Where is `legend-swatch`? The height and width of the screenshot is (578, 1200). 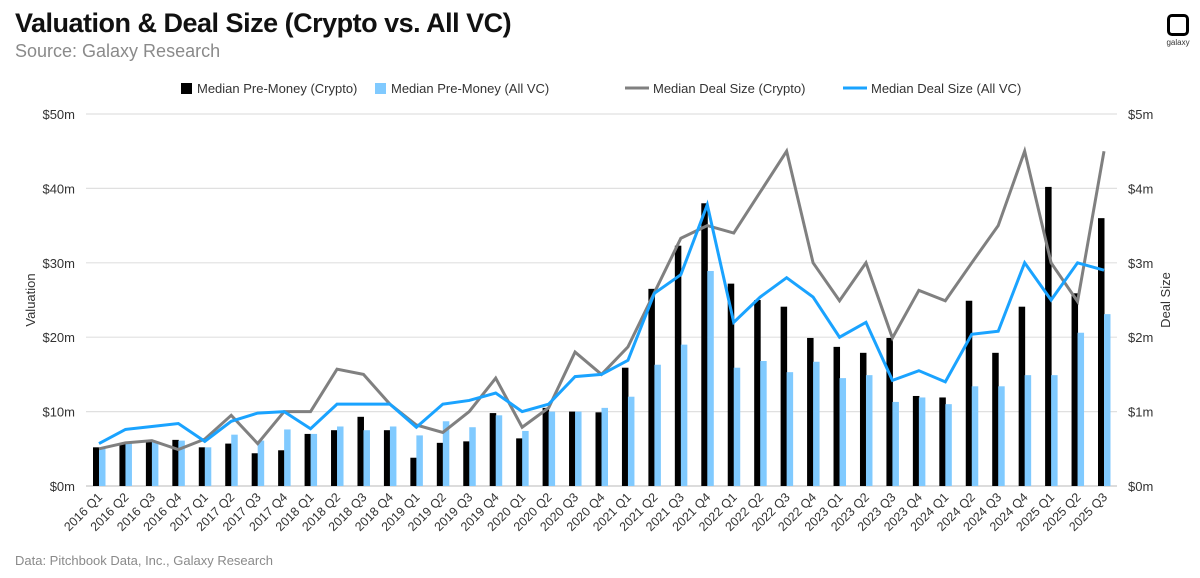 legend-swatch is located at coordinates (186, 88).